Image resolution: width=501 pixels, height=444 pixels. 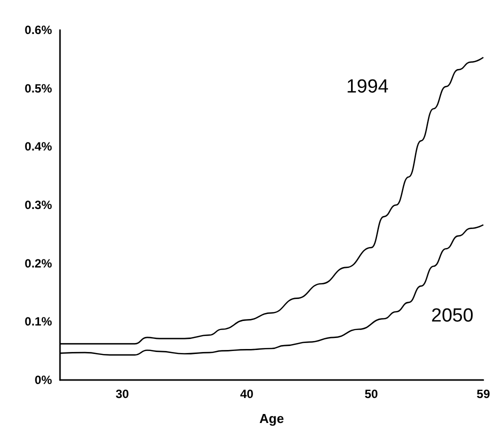 I want to click on y-tick-label: 0%, so click(x=43, y=380).